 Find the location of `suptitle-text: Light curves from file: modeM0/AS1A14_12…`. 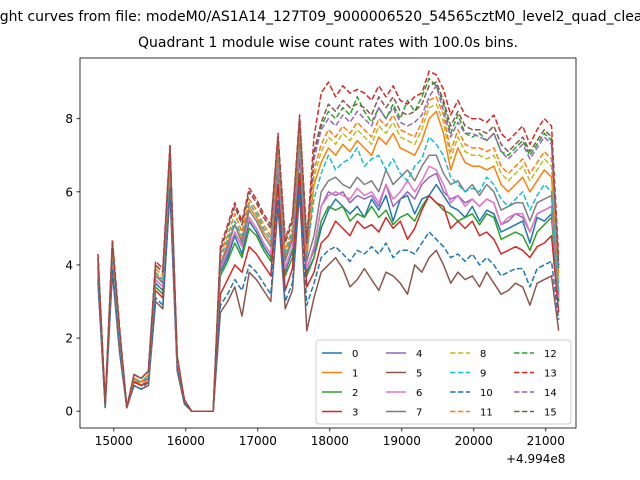

suptitle-text: Light curves from file: modeM0/AS1A14_12… is located at coordinates (320, 17).